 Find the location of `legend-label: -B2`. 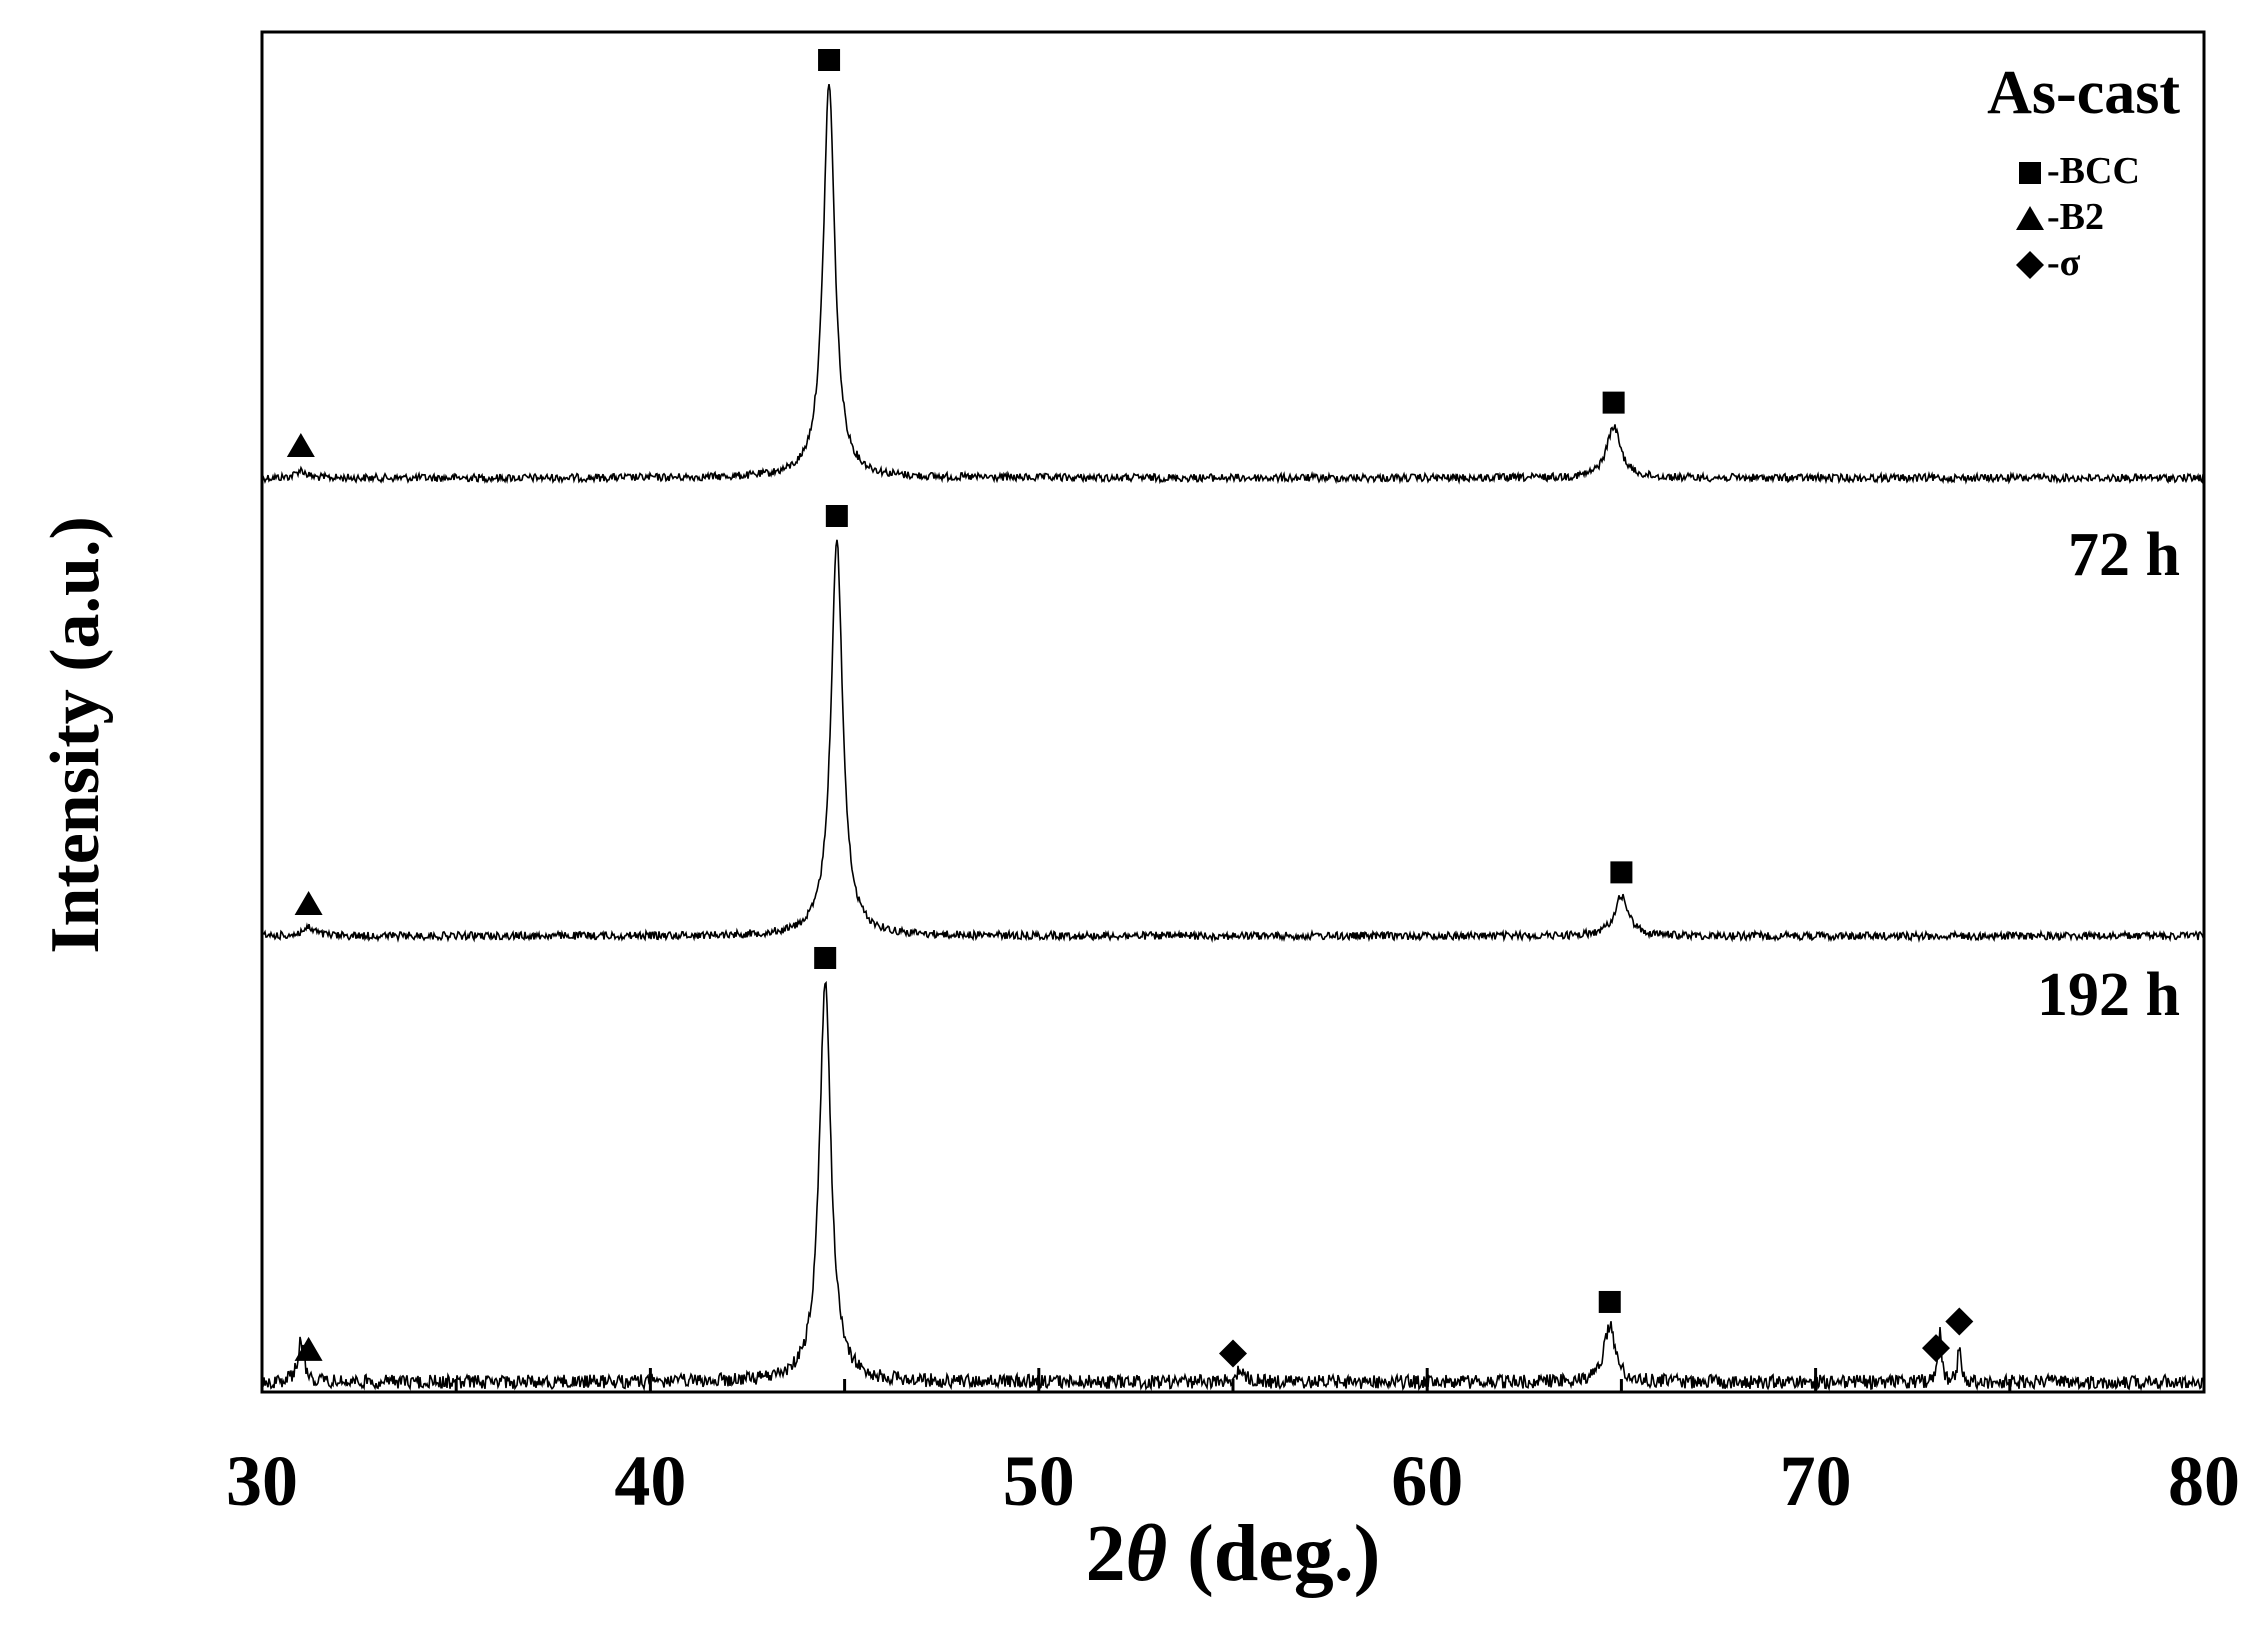

legend-label: -B2 is located at coordinates (2075, 217).